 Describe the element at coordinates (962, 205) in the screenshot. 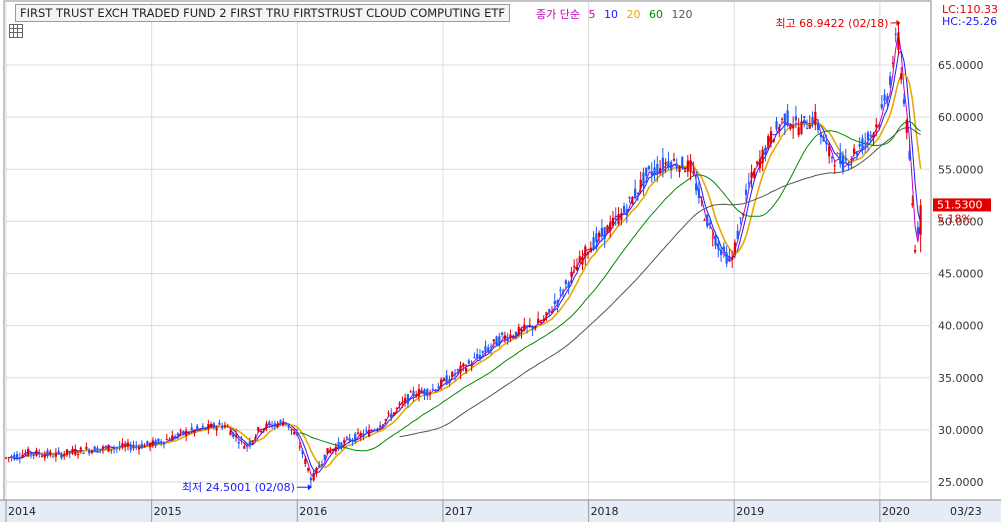

I see `current-price-box` at that location.